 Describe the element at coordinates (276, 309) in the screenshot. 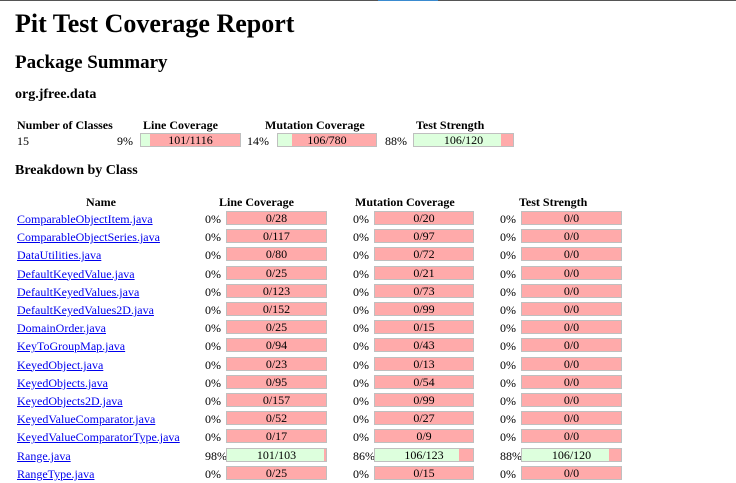

I see `line-coverage-text: 0/152` at that location.